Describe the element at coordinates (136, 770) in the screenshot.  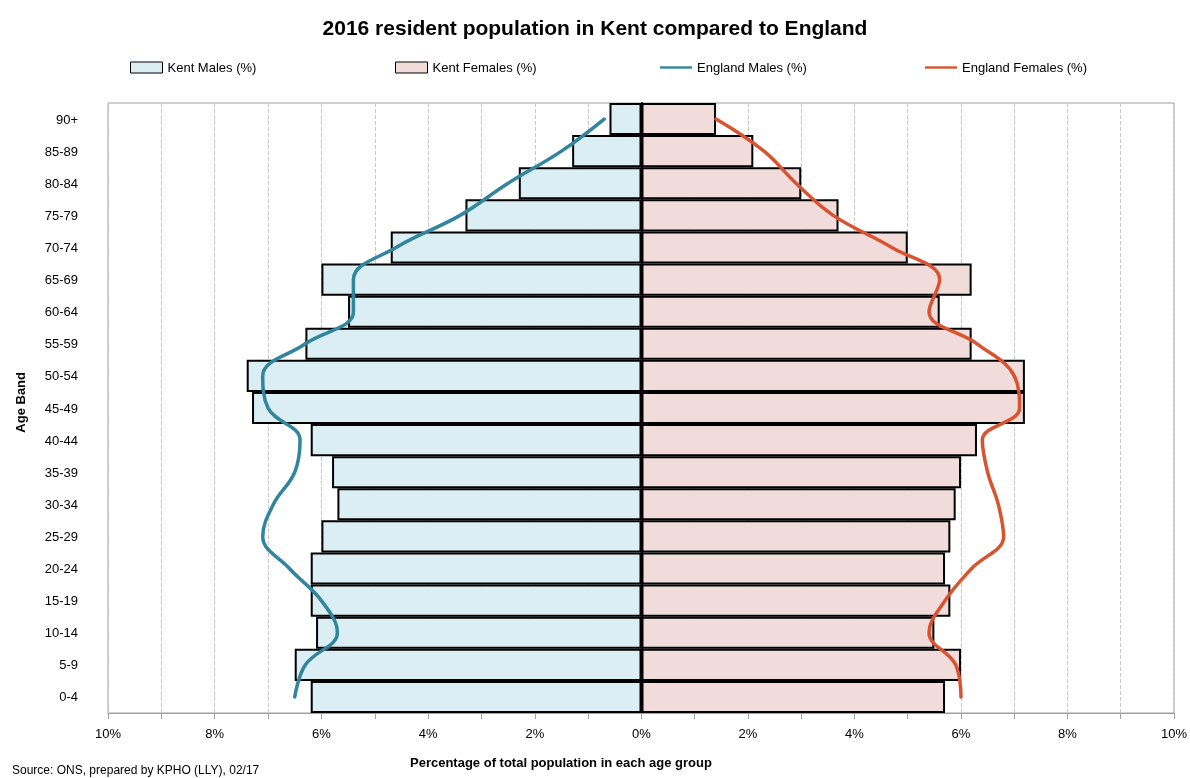
I see `source-note: Source: ONS, prepared by KPHO (LLY), 02/17` at that location.